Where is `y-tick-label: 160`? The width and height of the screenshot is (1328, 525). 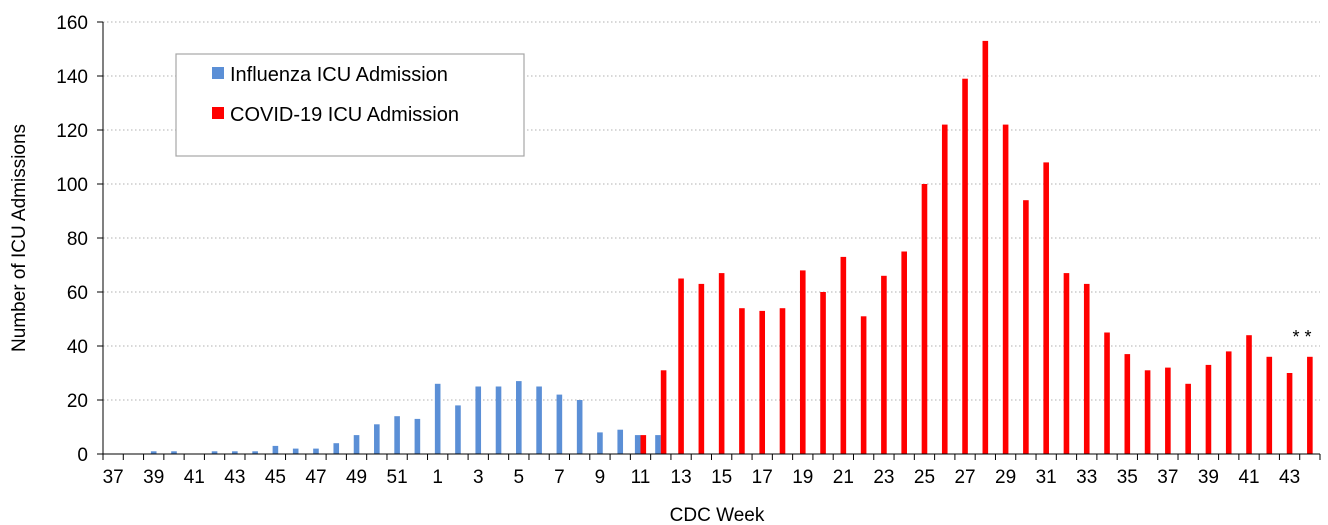 y-tick-label: 160 is located at coordinates (72, 23).